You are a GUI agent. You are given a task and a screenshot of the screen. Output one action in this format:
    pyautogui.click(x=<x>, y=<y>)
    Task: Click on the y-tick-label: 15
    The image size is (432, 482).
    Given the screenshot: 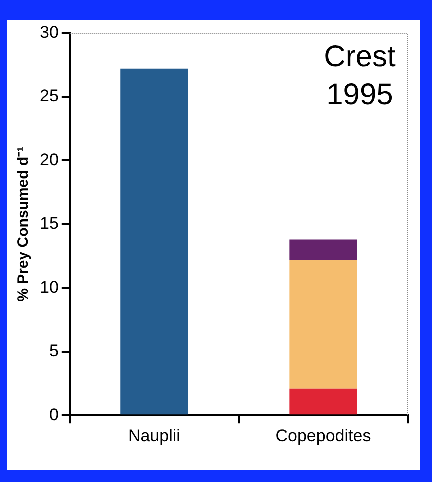 What is the action you would take?
    pyautogui.click(x=49, y=224)
    